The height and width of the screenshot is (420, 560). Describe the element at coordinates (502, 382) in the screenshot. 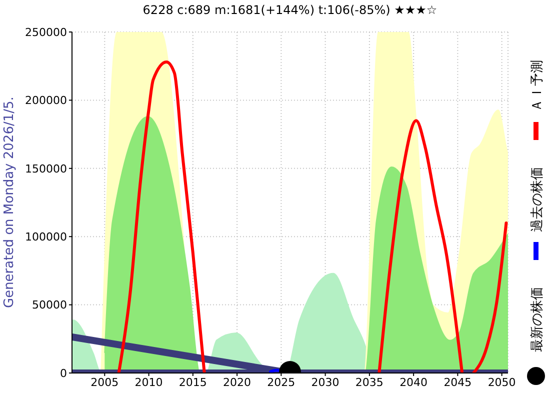

I see `x-tick-label: 2050` at that location.